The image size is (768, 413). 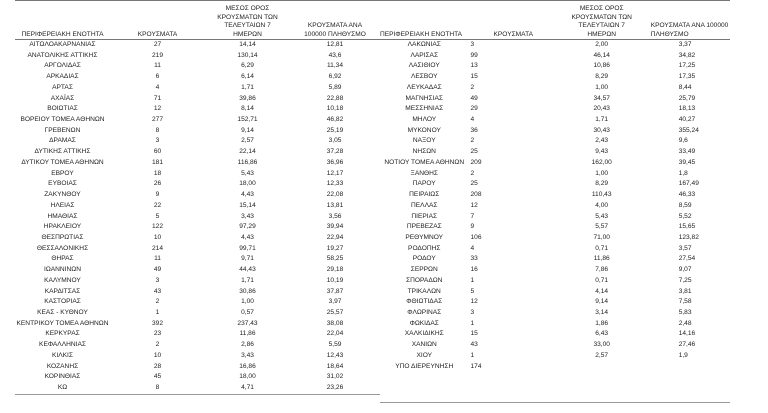 I want to click on table-row: ΦΩΚΙΔΑΣ 1 1,86 2,48, so click(x=555, y=324).